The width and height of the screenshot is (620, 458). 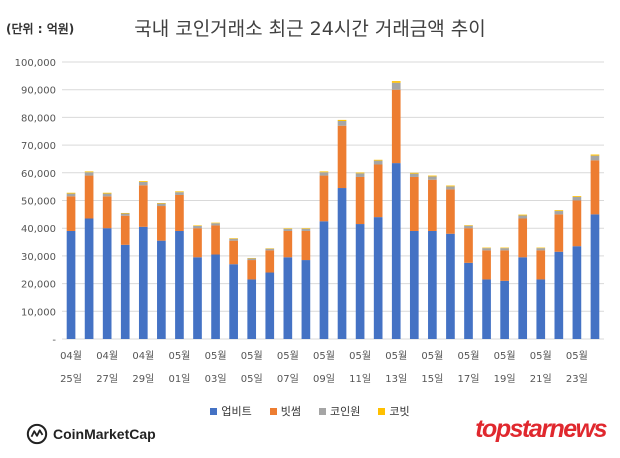 I want to click on x-tick-day: 25일, so click(x=71, y=379).